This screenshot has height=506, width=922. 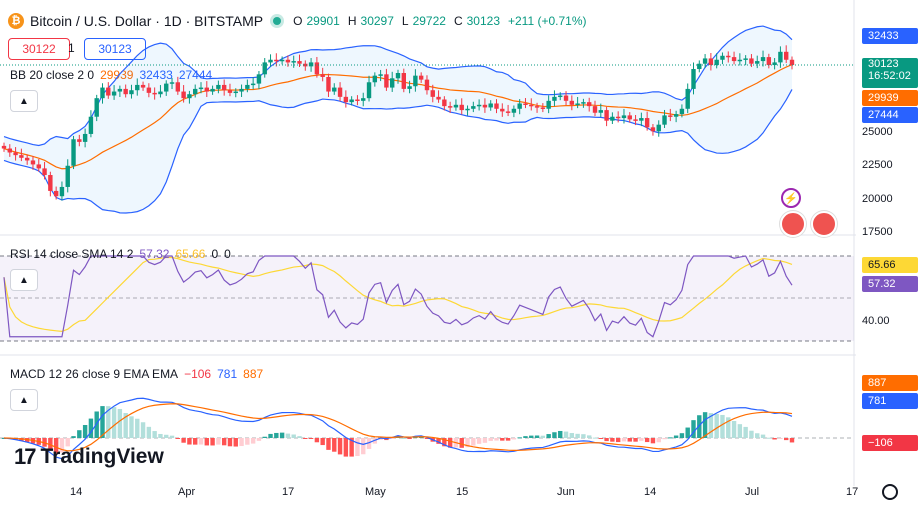 I want to click on tradingview-logo: 17 TradingView, so click(x=89, y=457).